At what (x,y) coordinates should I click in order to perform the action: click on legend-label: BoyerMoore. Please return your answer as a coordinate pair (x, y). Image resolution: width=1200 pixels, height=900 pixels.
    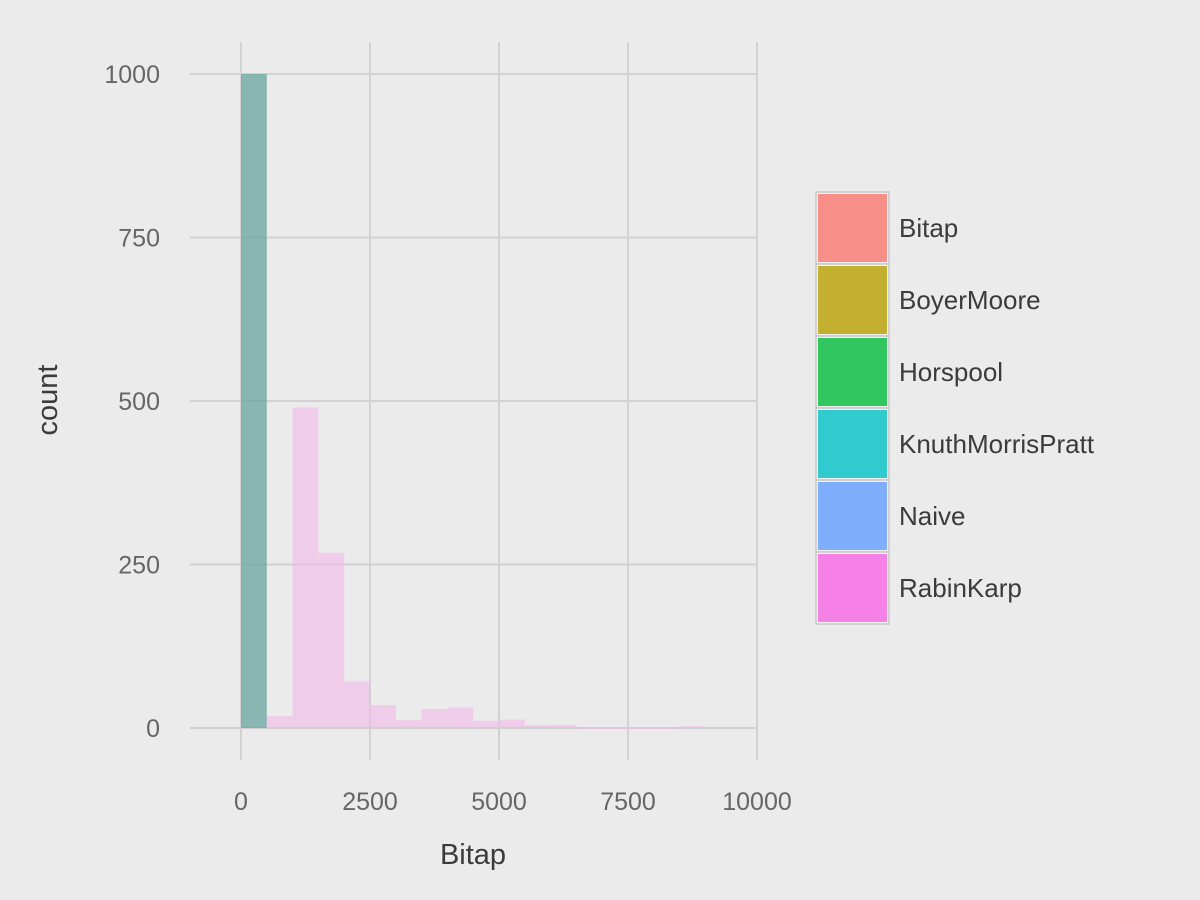
    Looking at the image, I should click on (970, 300).